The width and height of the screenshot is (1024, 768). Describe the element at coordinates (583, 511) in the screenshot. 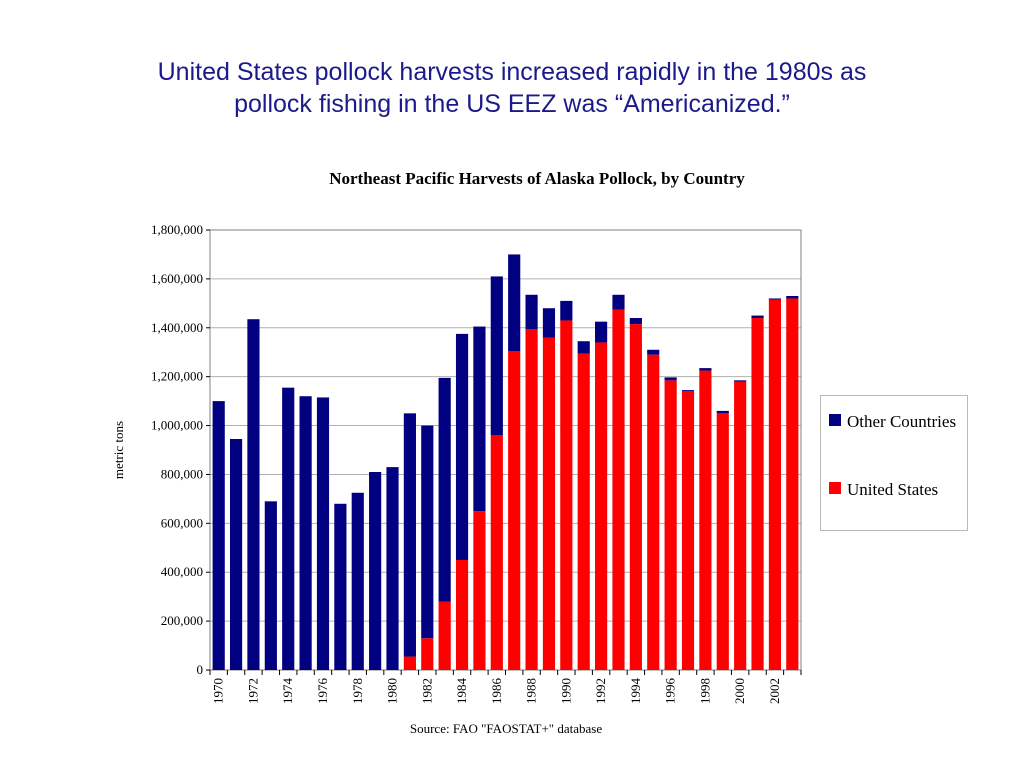

I see `bar-united-states-1991` at that location.